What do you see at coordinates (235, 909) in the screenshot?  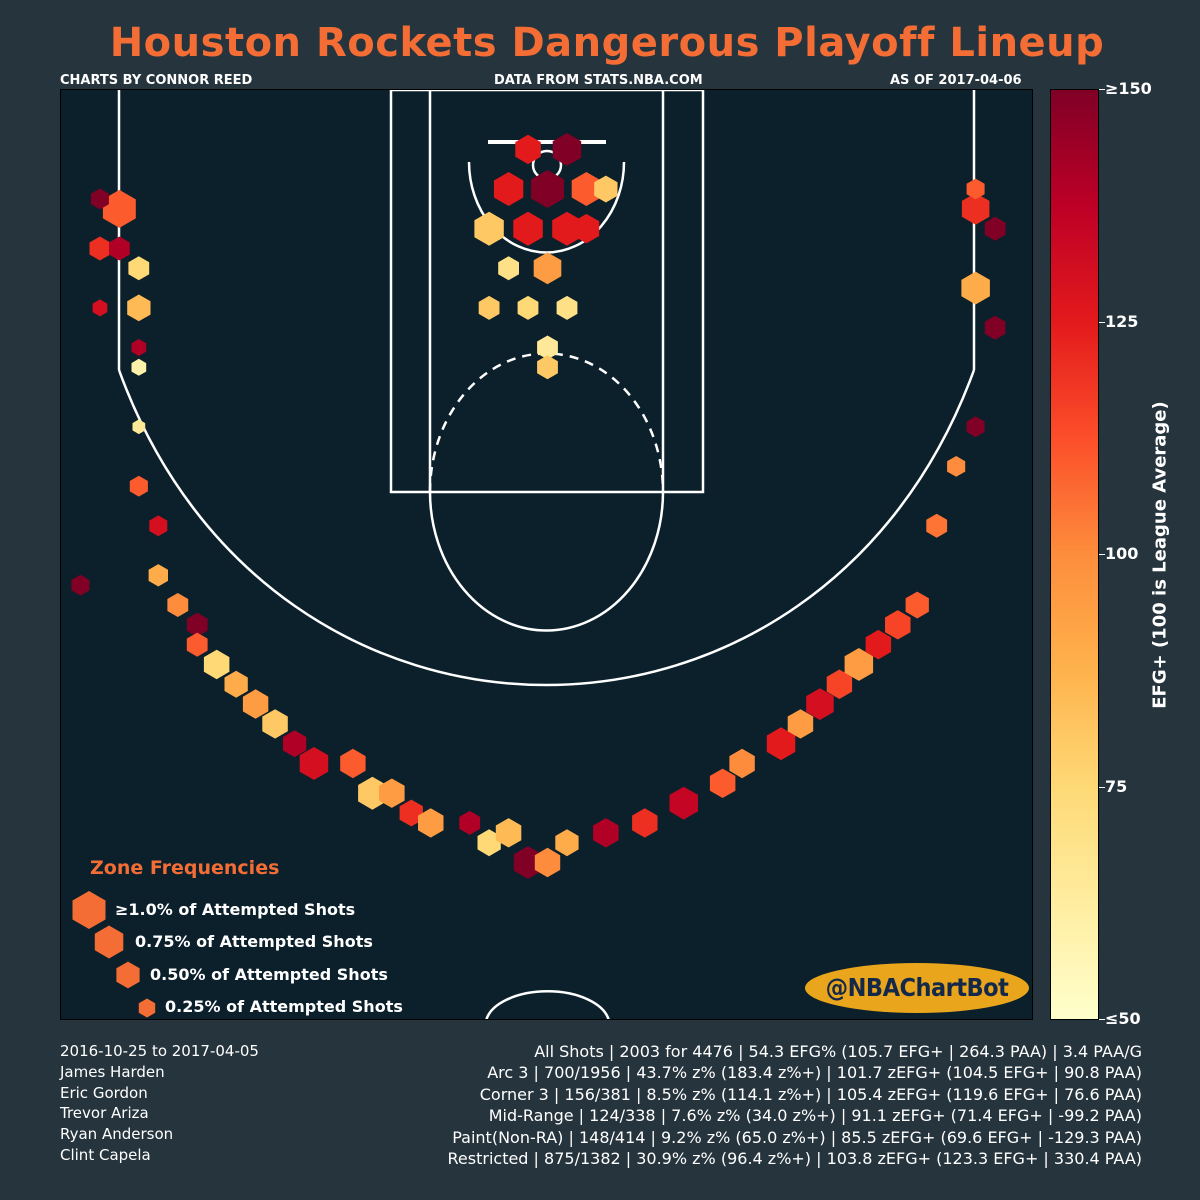 I see `legend-label-1pct: ≥1.0% of Attempted Shots` at bounding box center [235, 909].